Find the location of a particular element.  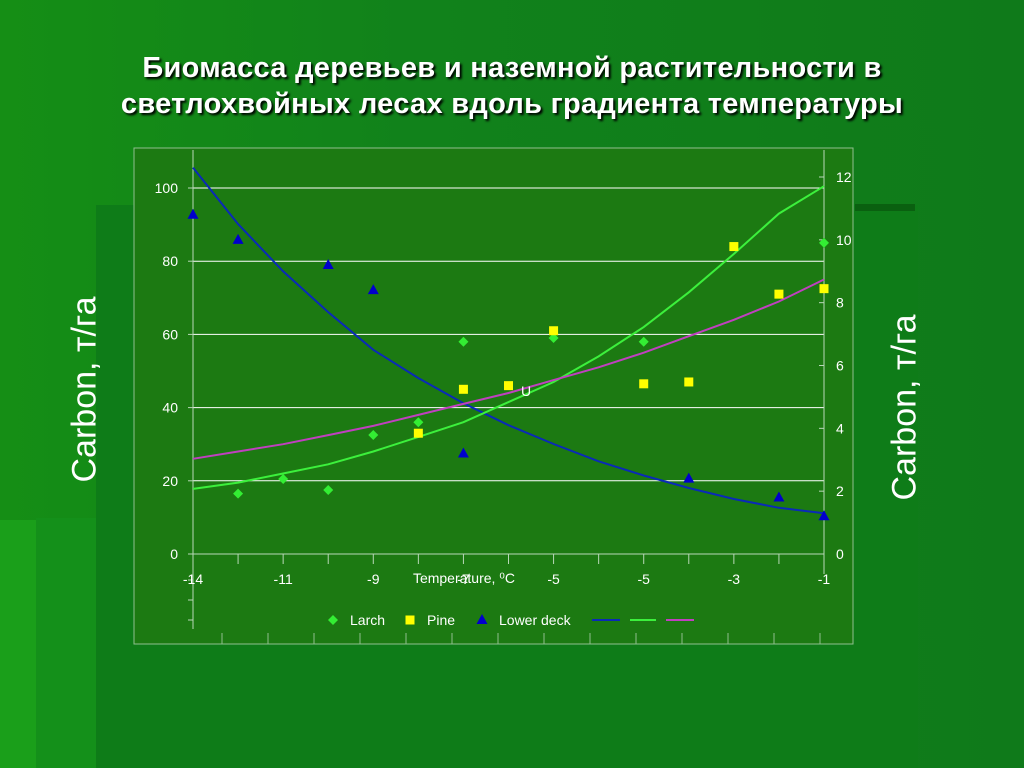

y-tick-label-right: 2 is located at coordinates (840, 491).